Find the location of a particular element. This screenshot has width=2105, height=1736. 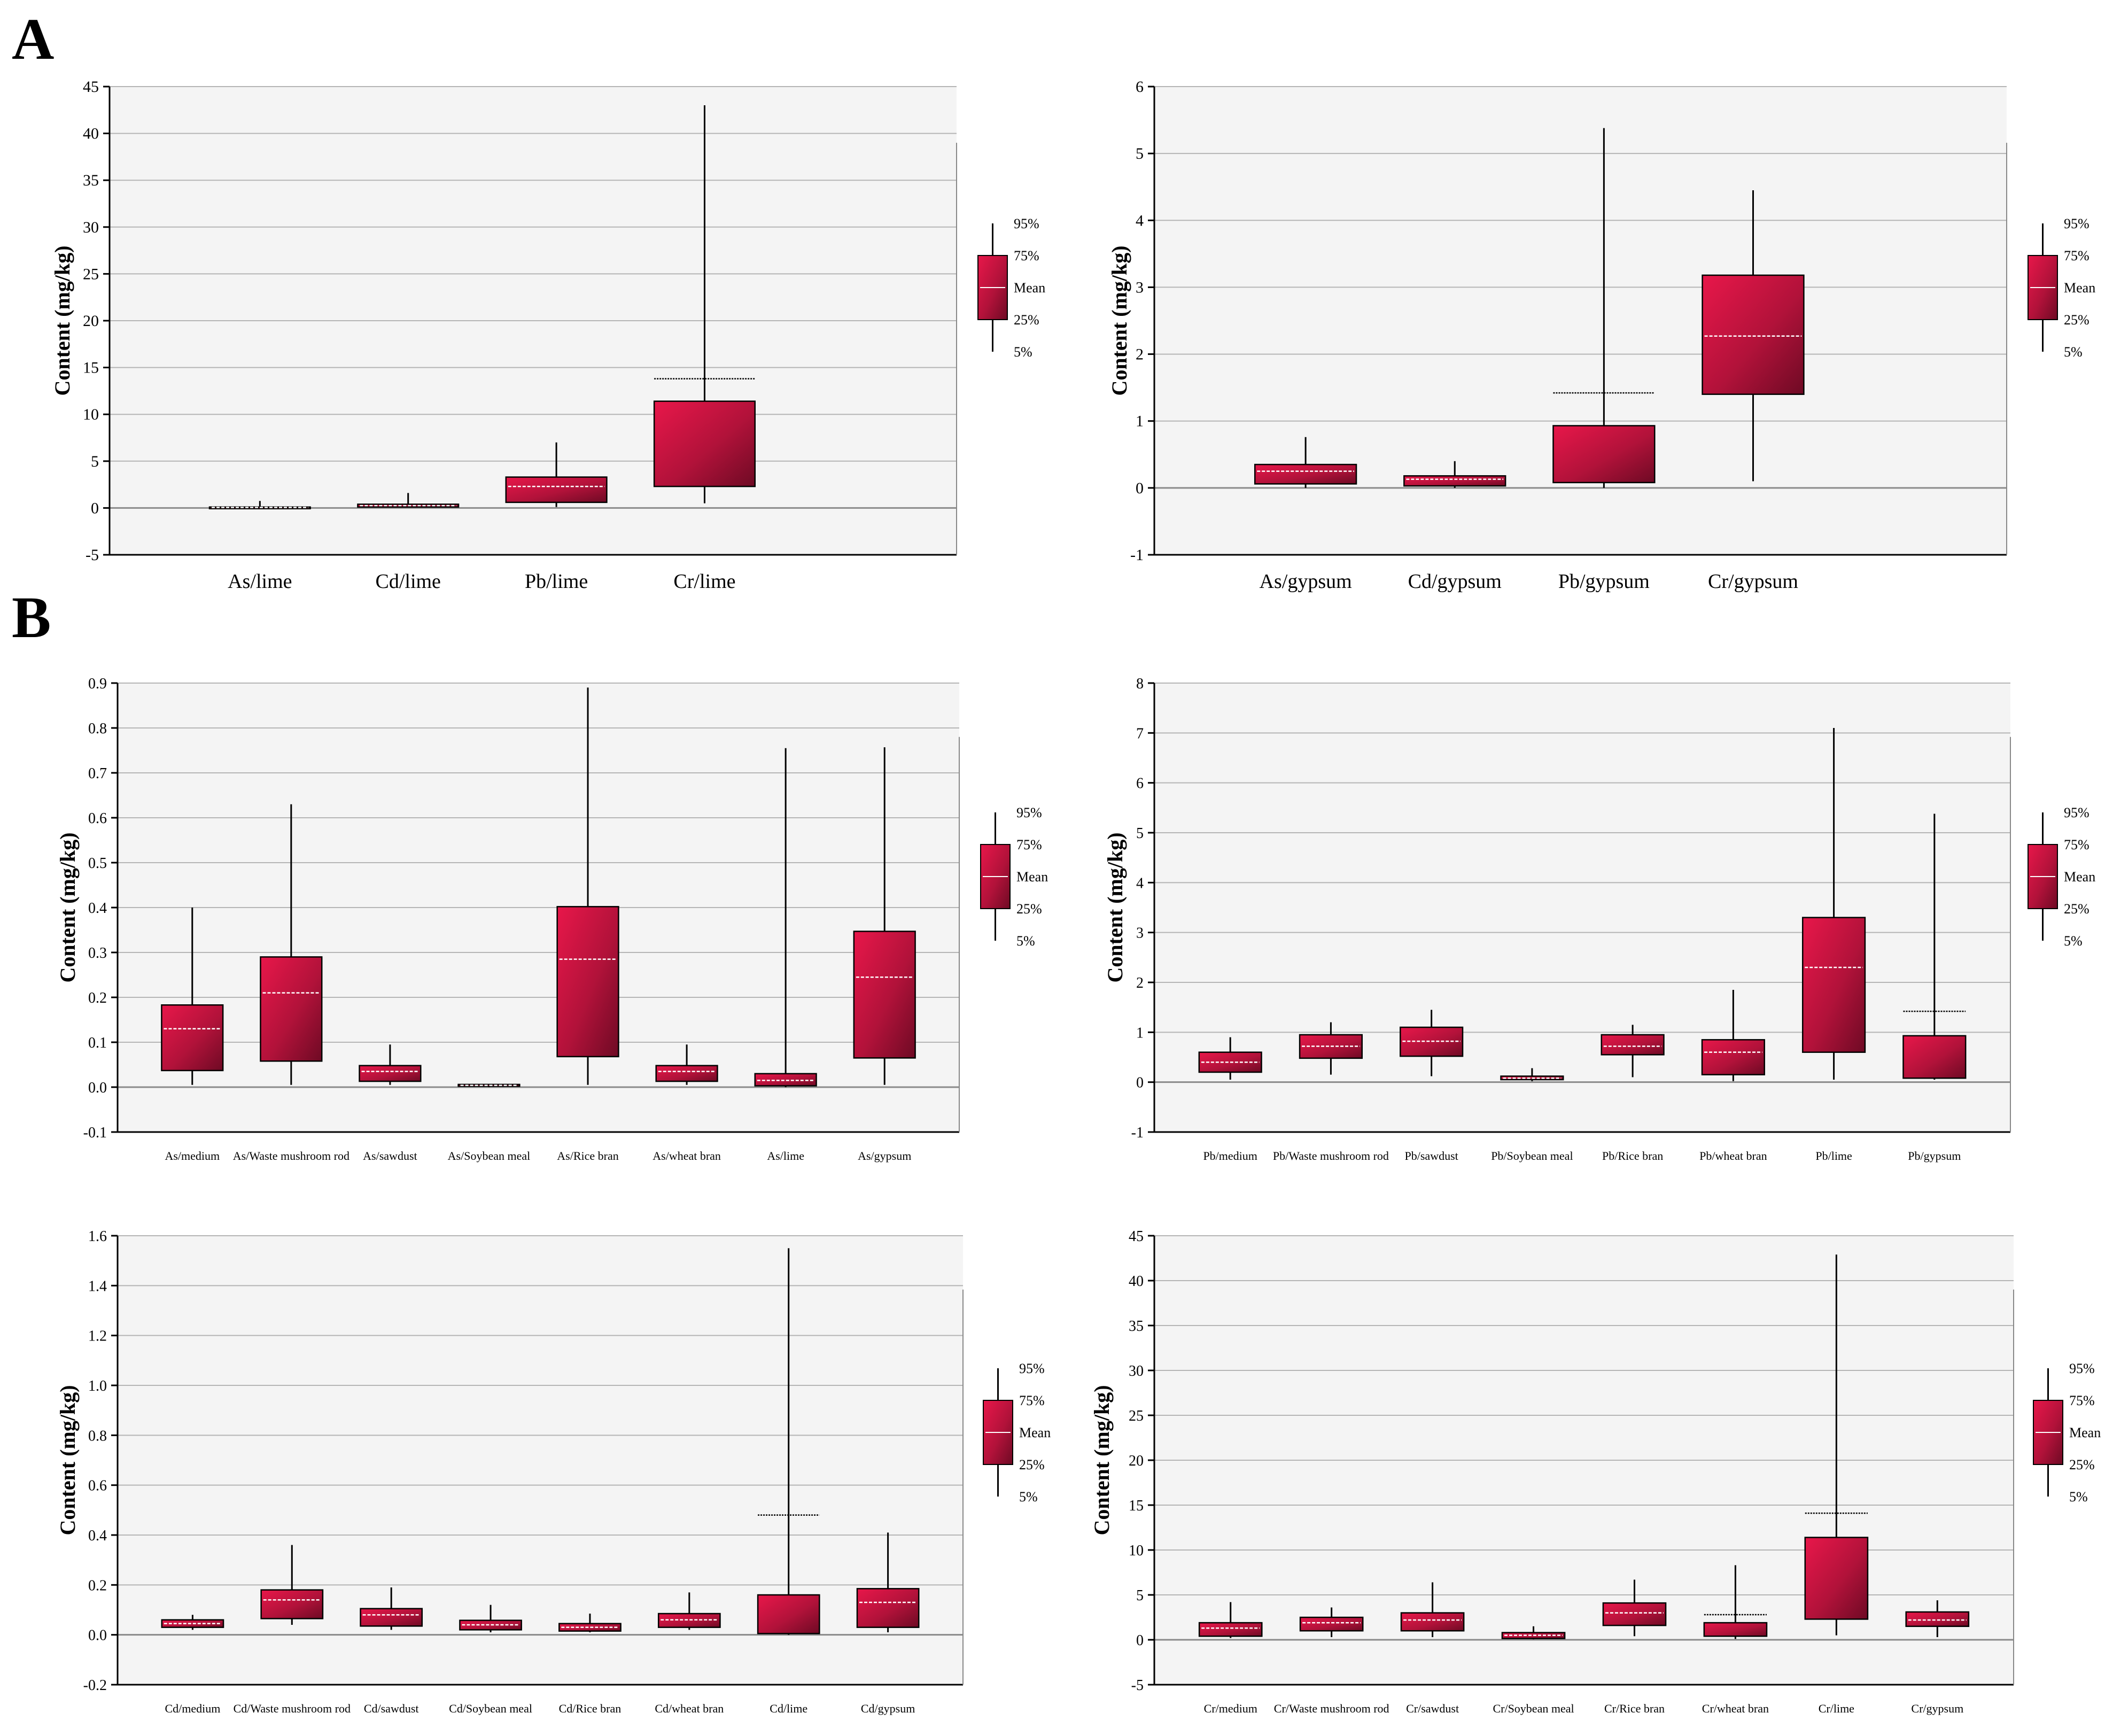

panel-label-b: B is located at coordinates (31, 617).